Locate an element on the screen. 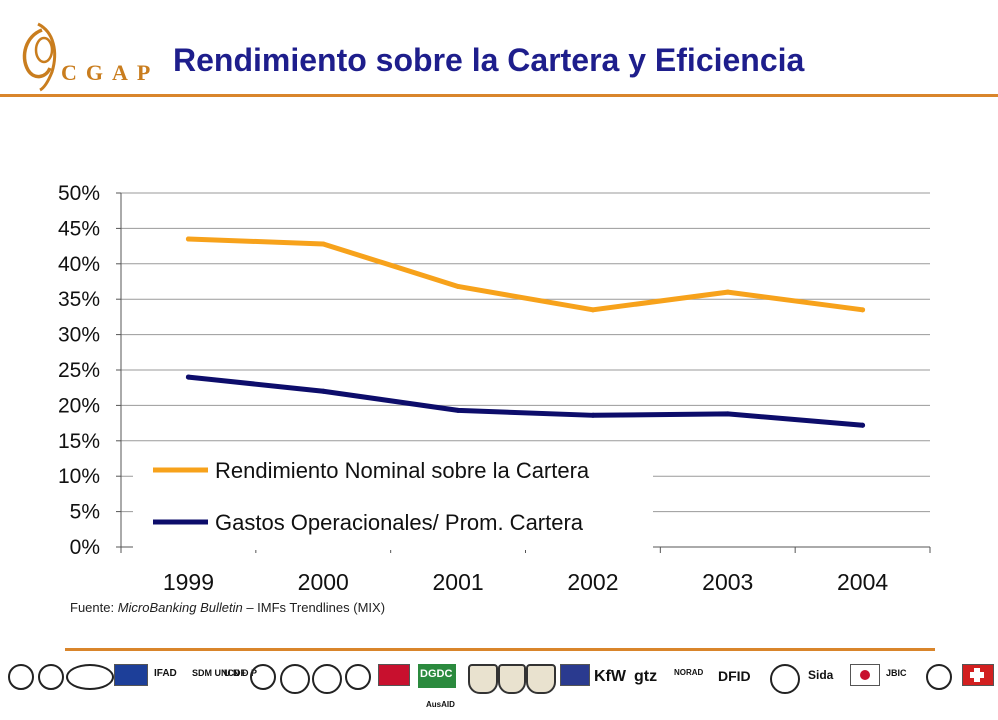 The height and width of the screenshot is (720, 998). donor-logo-label: gtz is located at coordinates (647, 676).